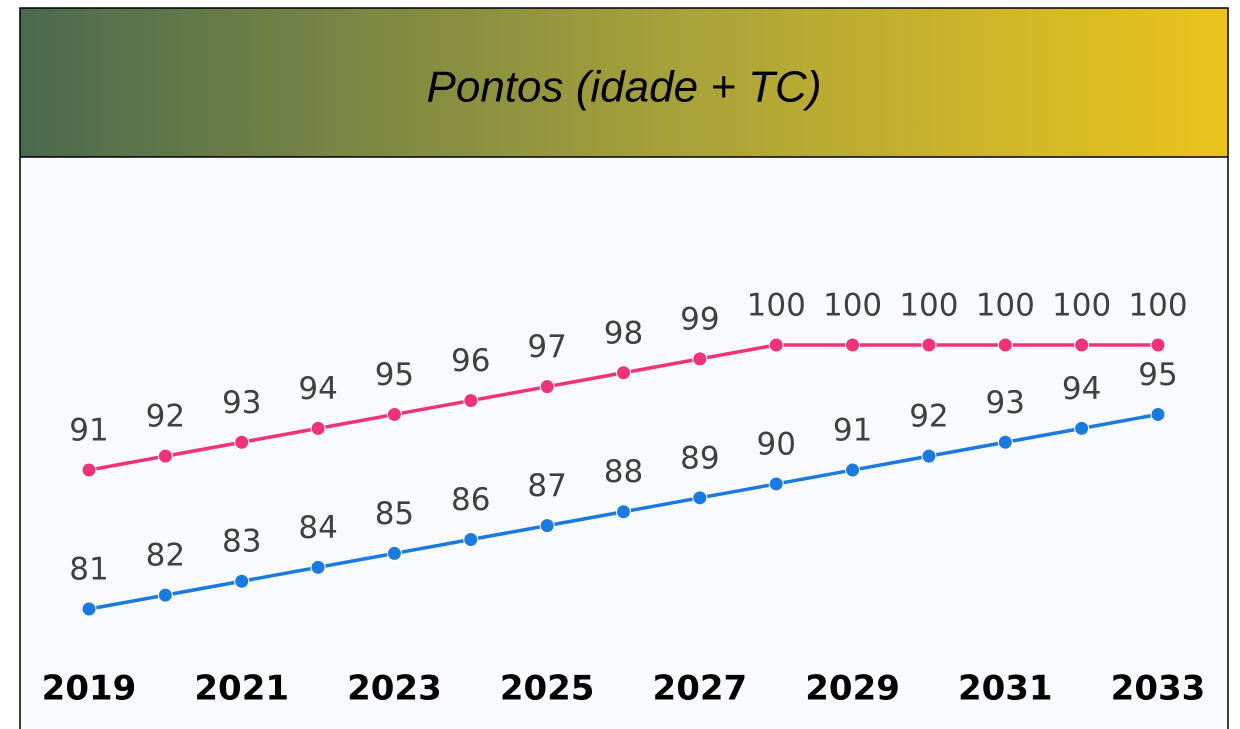 This screenshot has height=729, width=1240. Describe the element at coordinates (546, 347) in the screenshot. I see `data-label: 97` at that location.